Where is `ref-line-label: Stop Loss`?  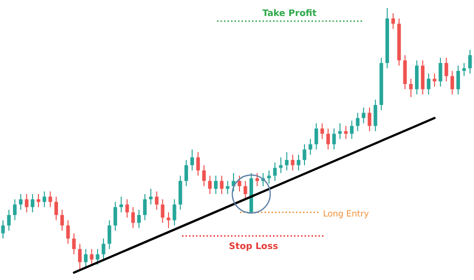 ref-line-label: Stop Loss is located at coordinates (253, 247).